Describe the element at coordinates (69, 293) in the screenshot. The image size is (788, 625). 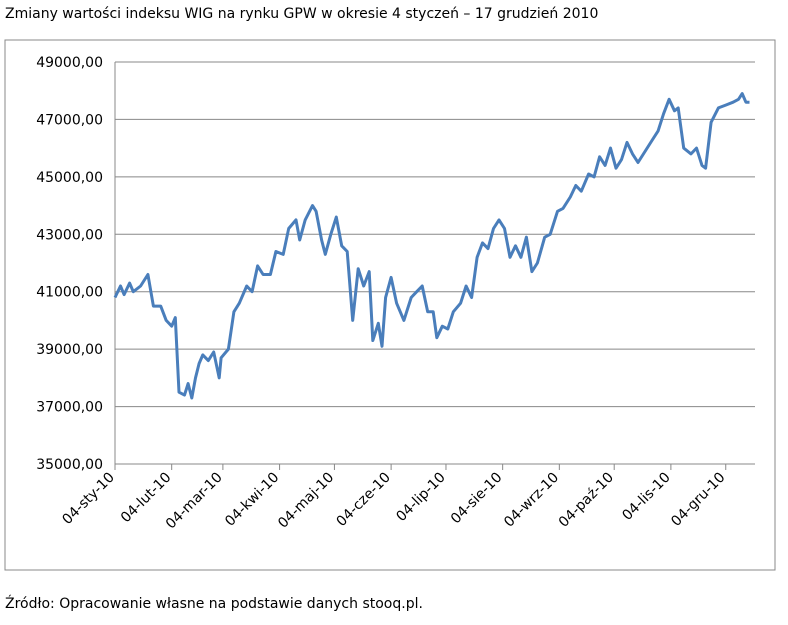
I see `y-tick-label: 41000,00` at that location.